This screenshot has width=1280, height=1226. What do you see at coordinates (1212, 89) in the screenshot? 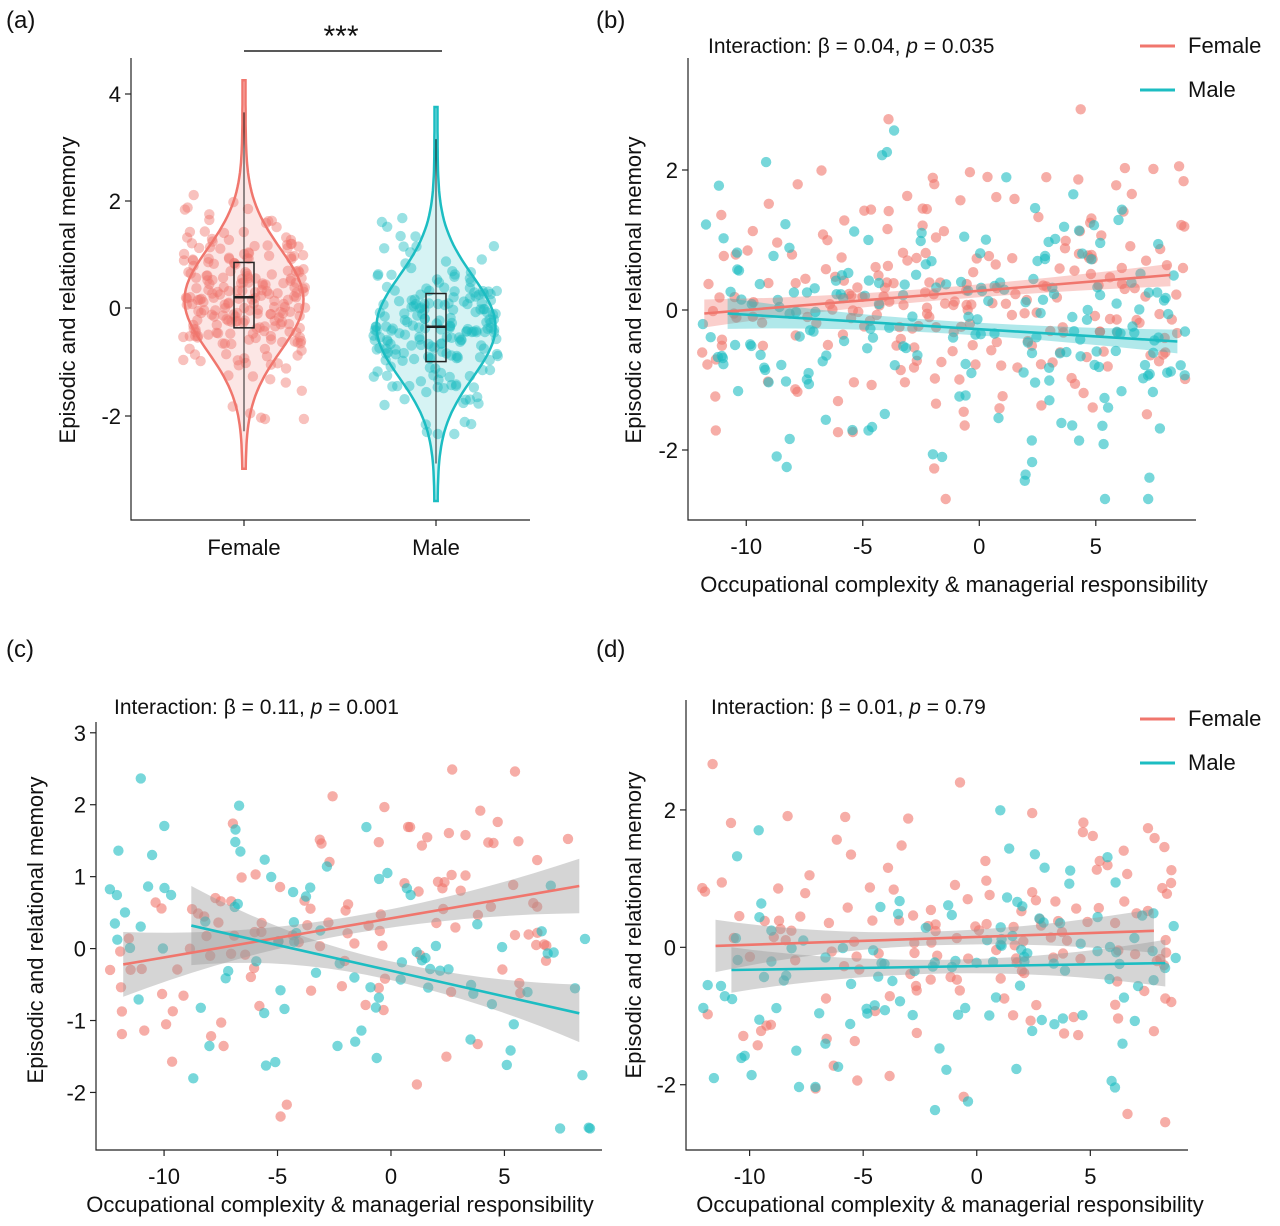
I see `legend-label-male: Male` at bounding box center [1212, 89].